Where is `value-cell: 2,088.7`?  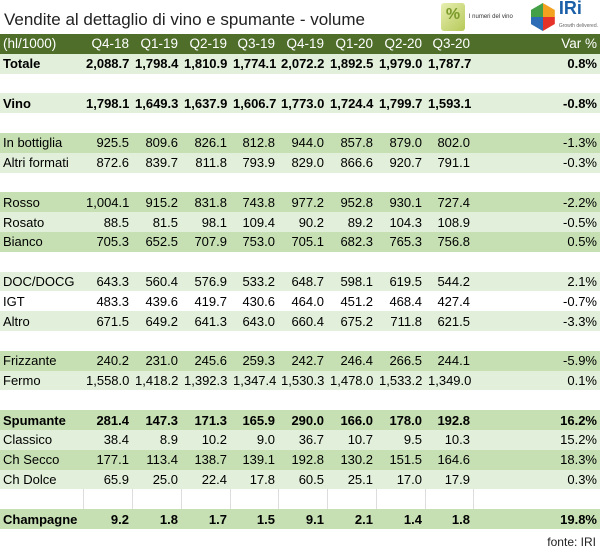 value-cell: 2,088.7 is located at coordinates (107, 63).